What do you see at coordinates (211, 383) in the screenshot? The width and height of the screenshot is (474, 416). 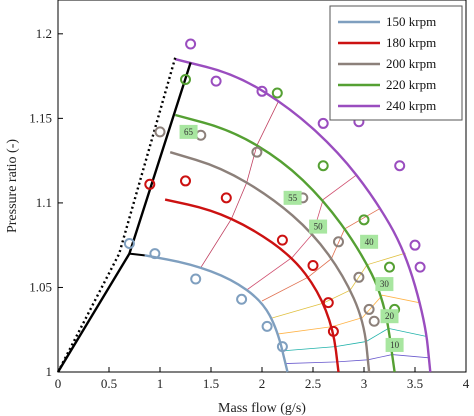 I see `x-tick-label: 1.5` at bounding box center [211, 383].